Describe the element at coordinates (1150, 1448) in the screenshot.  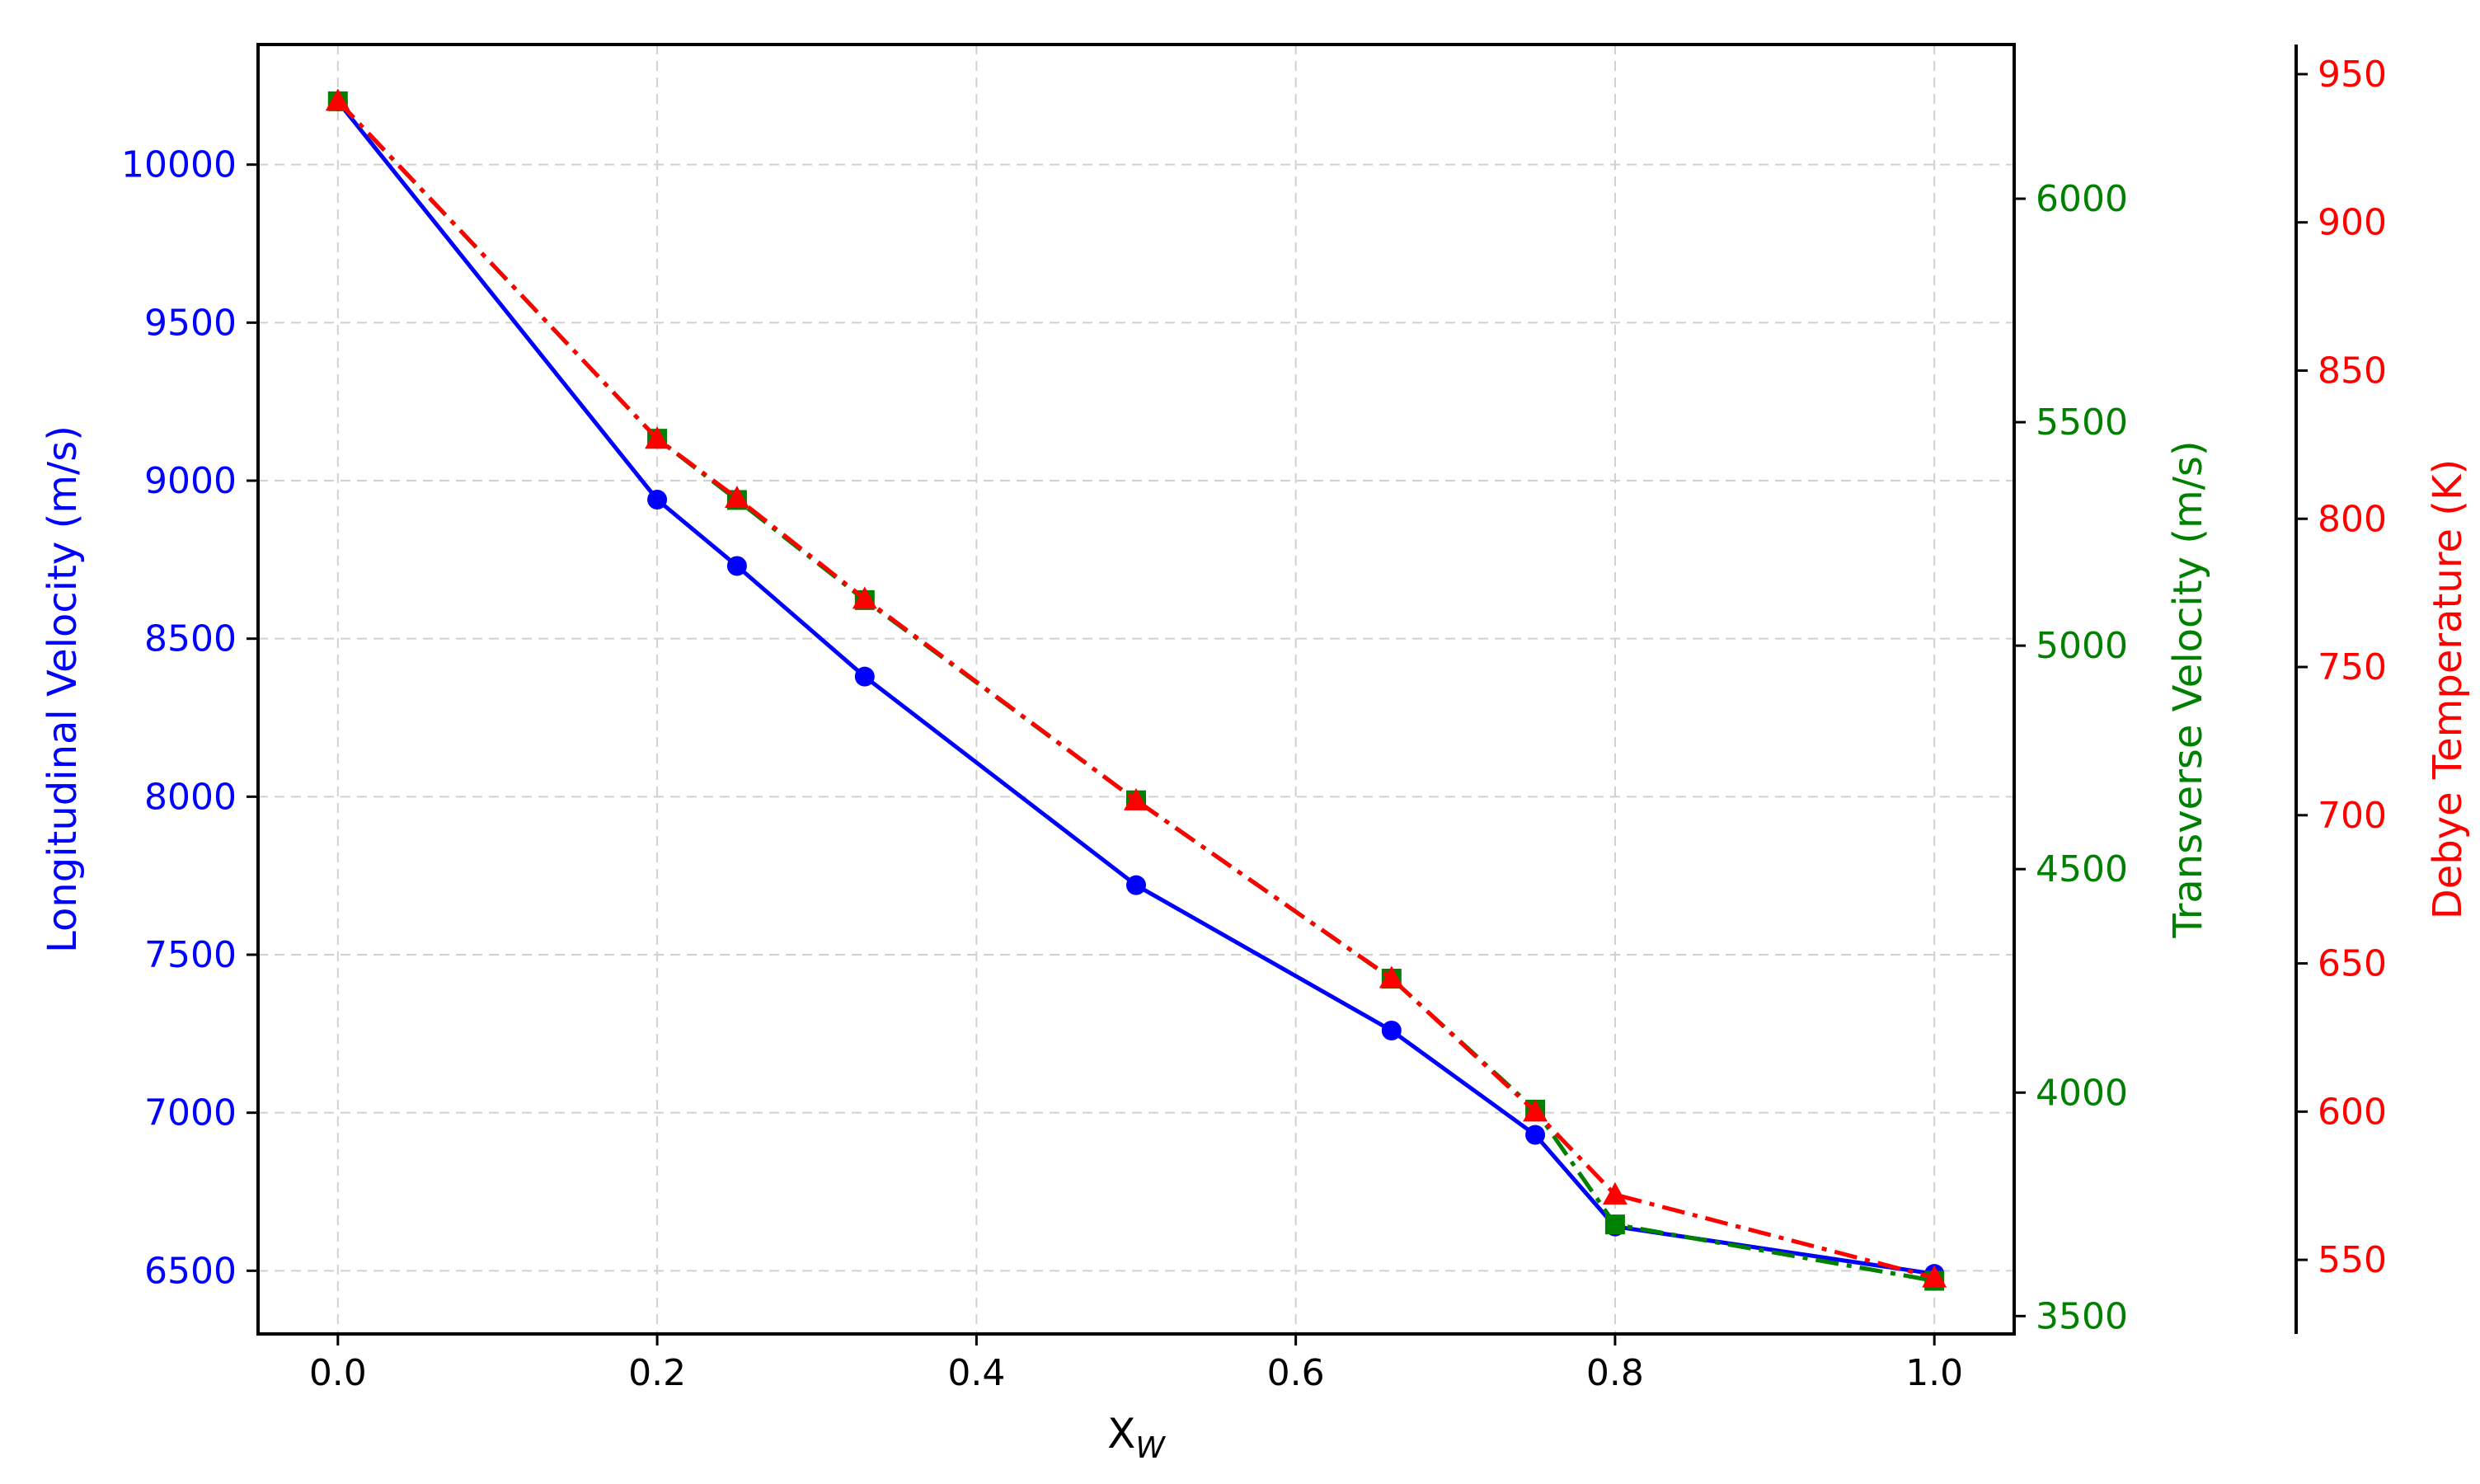
I see `x-axis-label-subscript: W` at that location.